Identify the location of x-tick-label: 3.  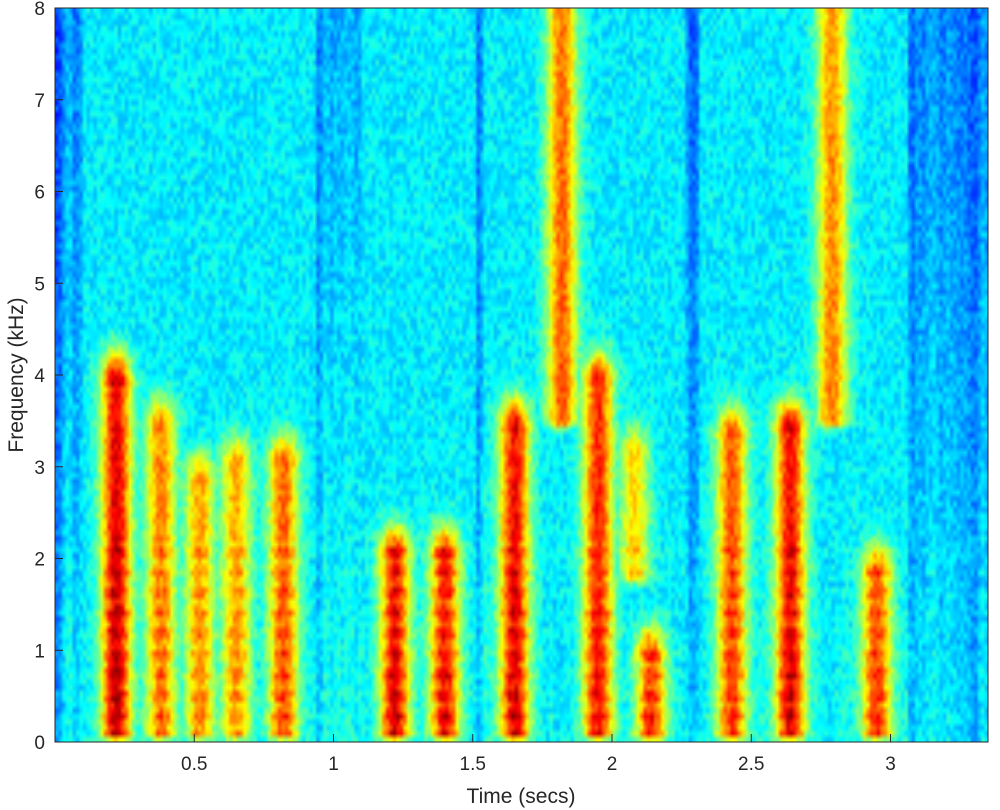
(890, 764).